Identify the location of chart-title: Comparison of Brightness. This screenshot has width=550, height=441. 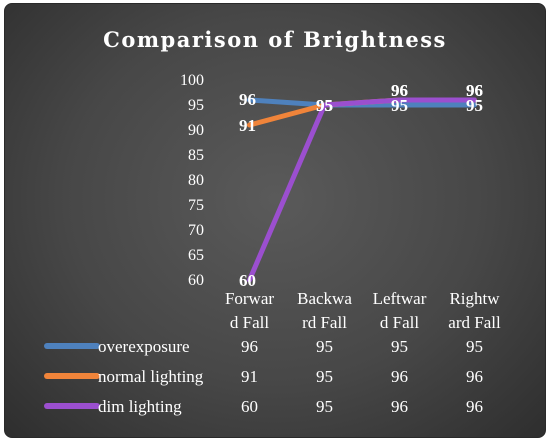
(275, 39).